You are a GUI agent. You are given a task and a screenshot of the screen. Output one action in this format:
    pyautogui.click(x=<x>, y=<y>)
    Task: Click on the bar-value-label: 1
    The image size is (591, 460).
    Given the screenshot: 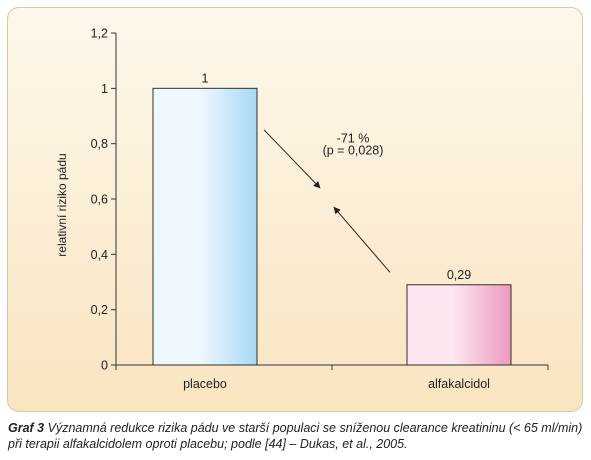 What is the action you would take?
    pyautogui.click(x=205, y=78)
    